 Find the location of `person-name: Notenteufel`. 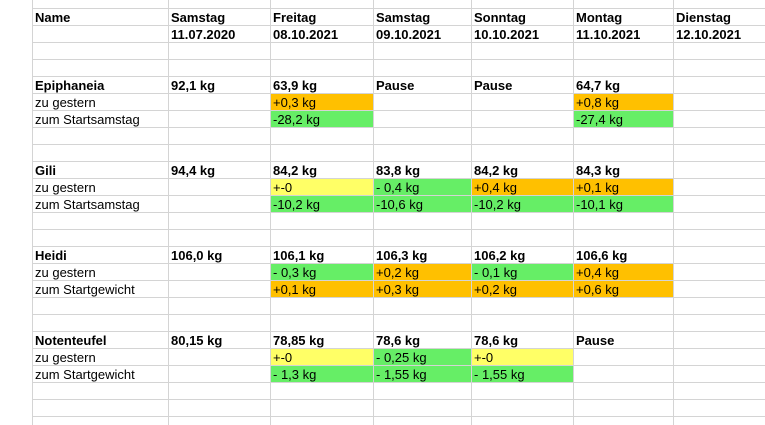

person-name: Notenteufel is located at coordinates (71, 340).